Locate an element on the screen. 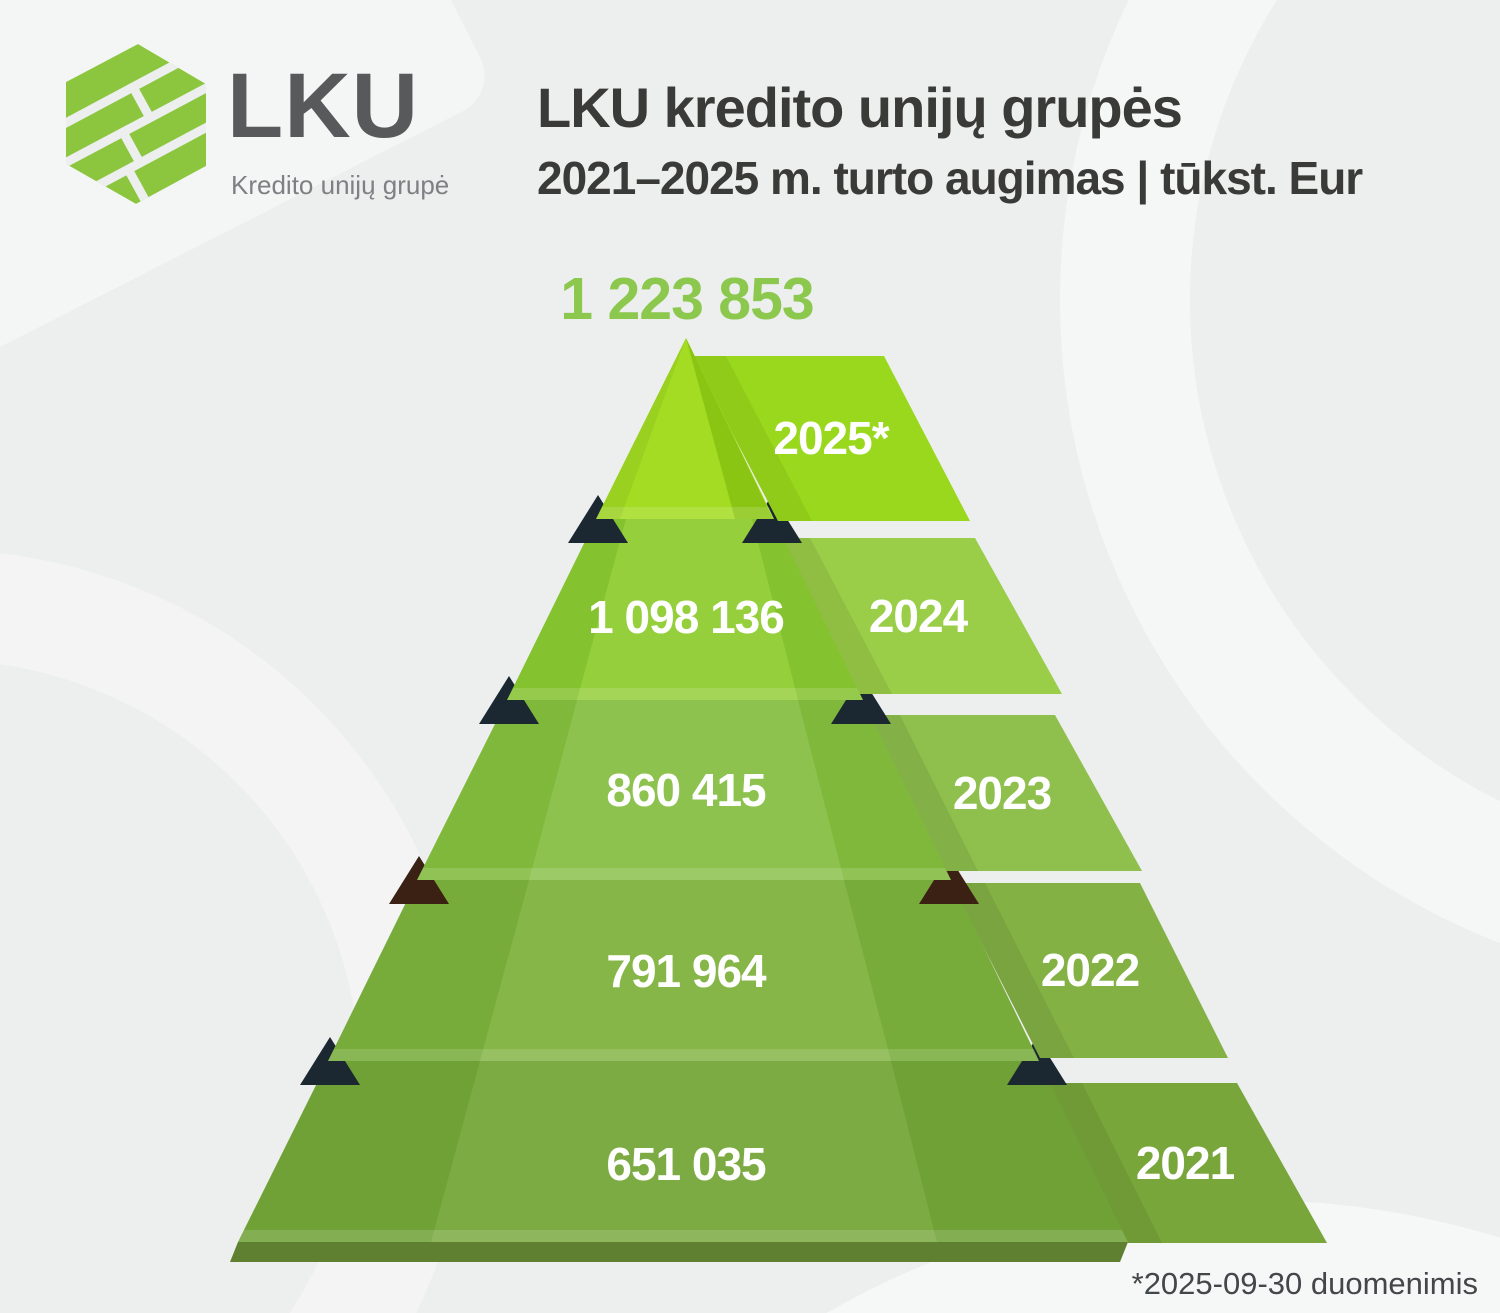 The height and width of the screenshot is (1313, 1500). tier-2024-band is located at coordinates (687, 609).